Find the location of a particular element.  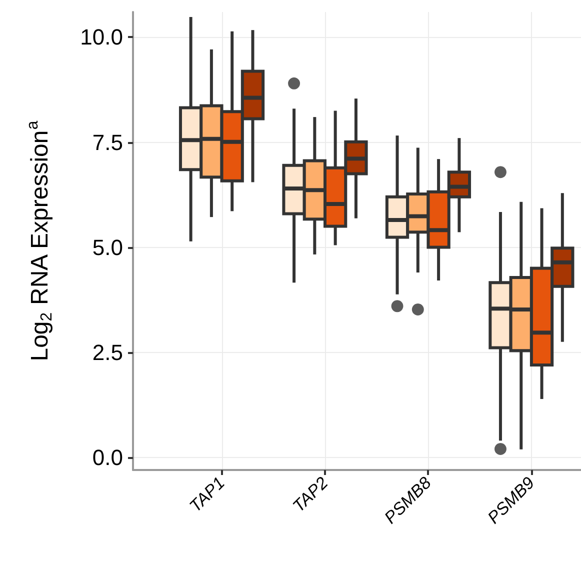

y-tick-label: 2.5 is located at coordinates (107, 352).